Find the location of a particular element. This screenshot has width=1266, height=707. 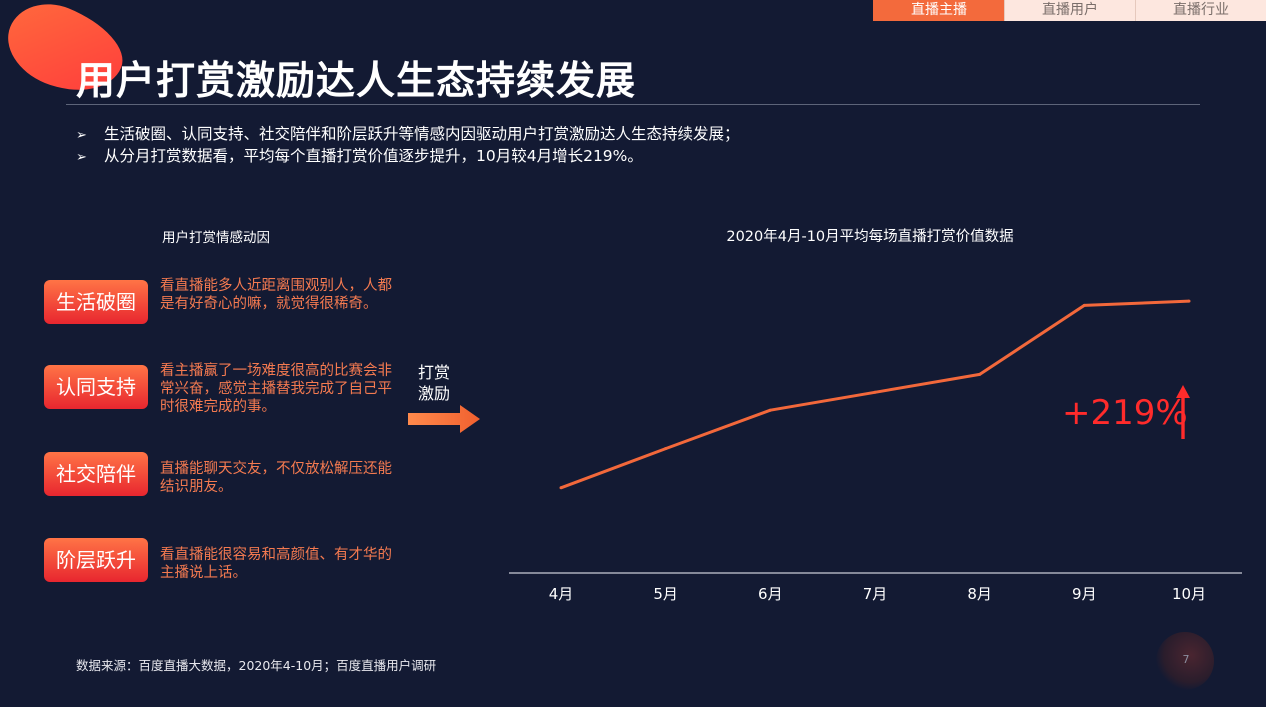

data-source: 数据来源：百度直播大数据，2020年4-10月；百度直播用户调研 is located at coordinates (256, 665).